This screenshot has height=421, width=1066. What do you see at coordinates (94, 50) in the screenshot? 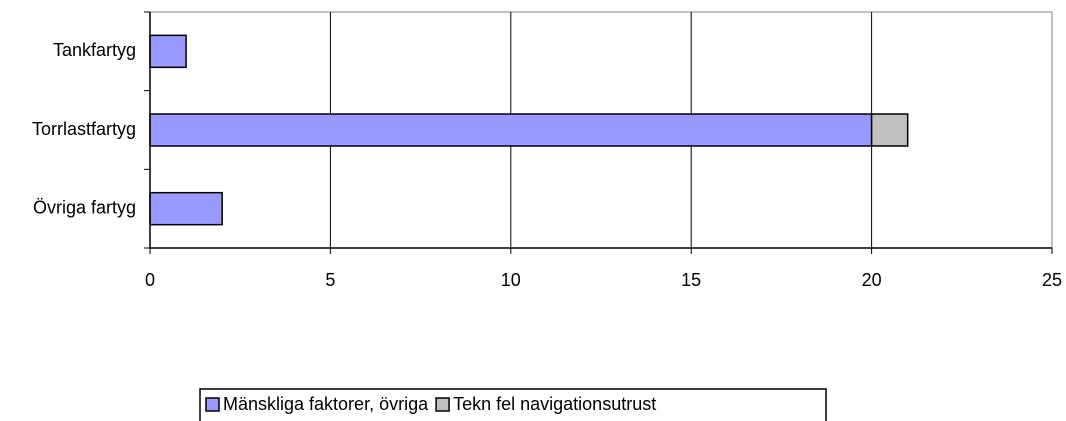
I see `y-tick-label: Tankfartyg` at bounding box center [94, 50].